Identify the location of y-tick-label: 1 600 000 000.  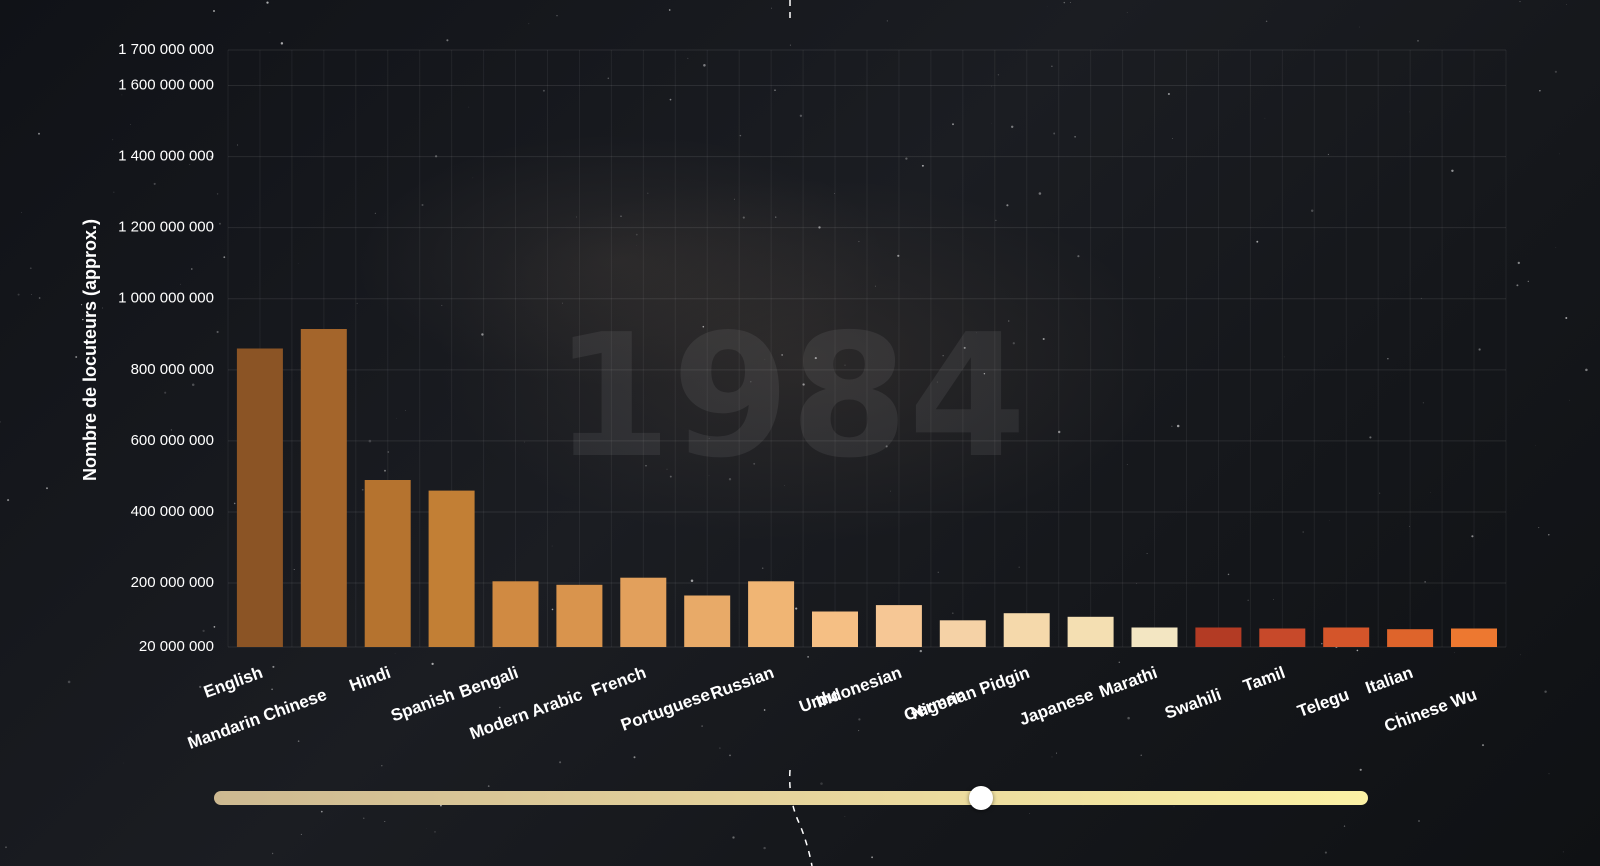
(166, 85).